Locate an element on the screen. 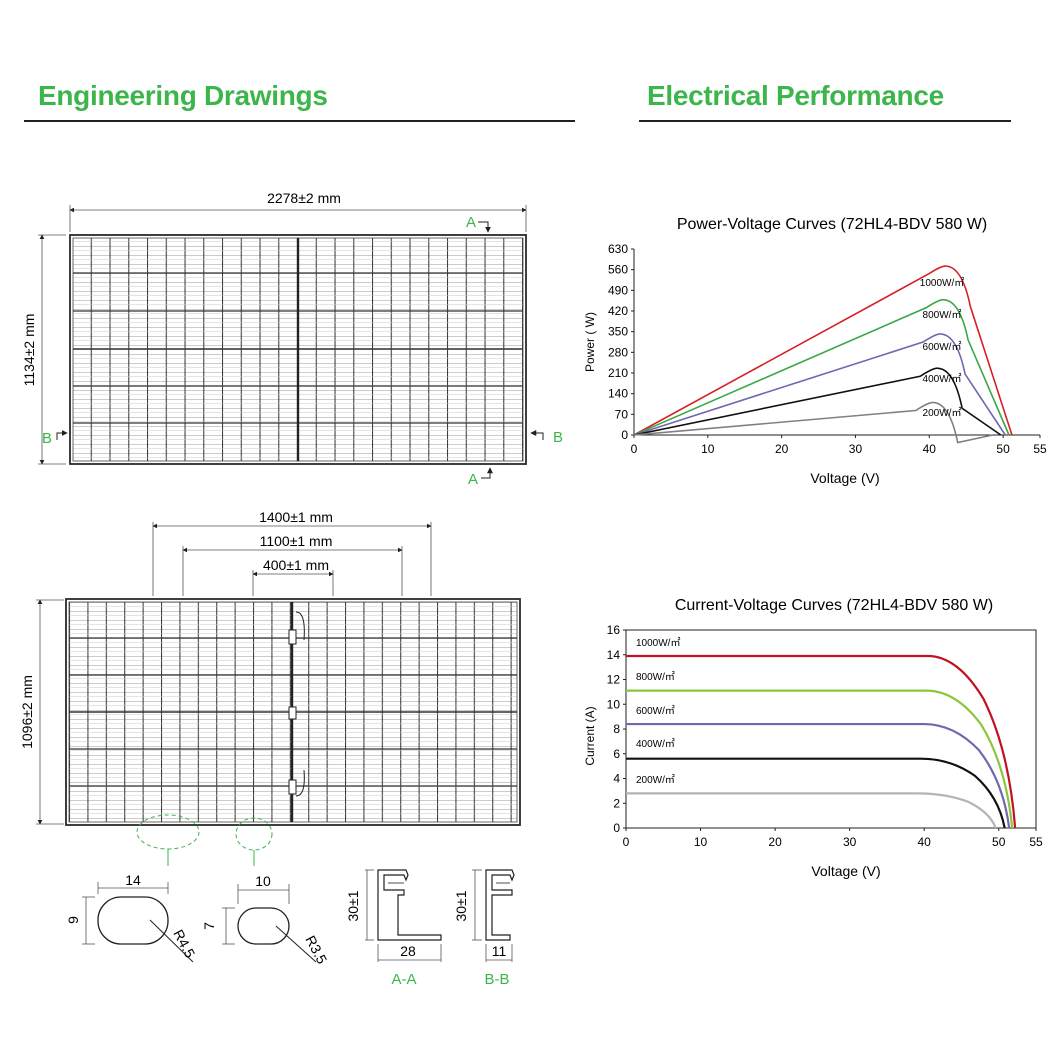 This screenshot has width=1060, height=1060. section-a-bottom-label: A is located at coordinates (473, 479).